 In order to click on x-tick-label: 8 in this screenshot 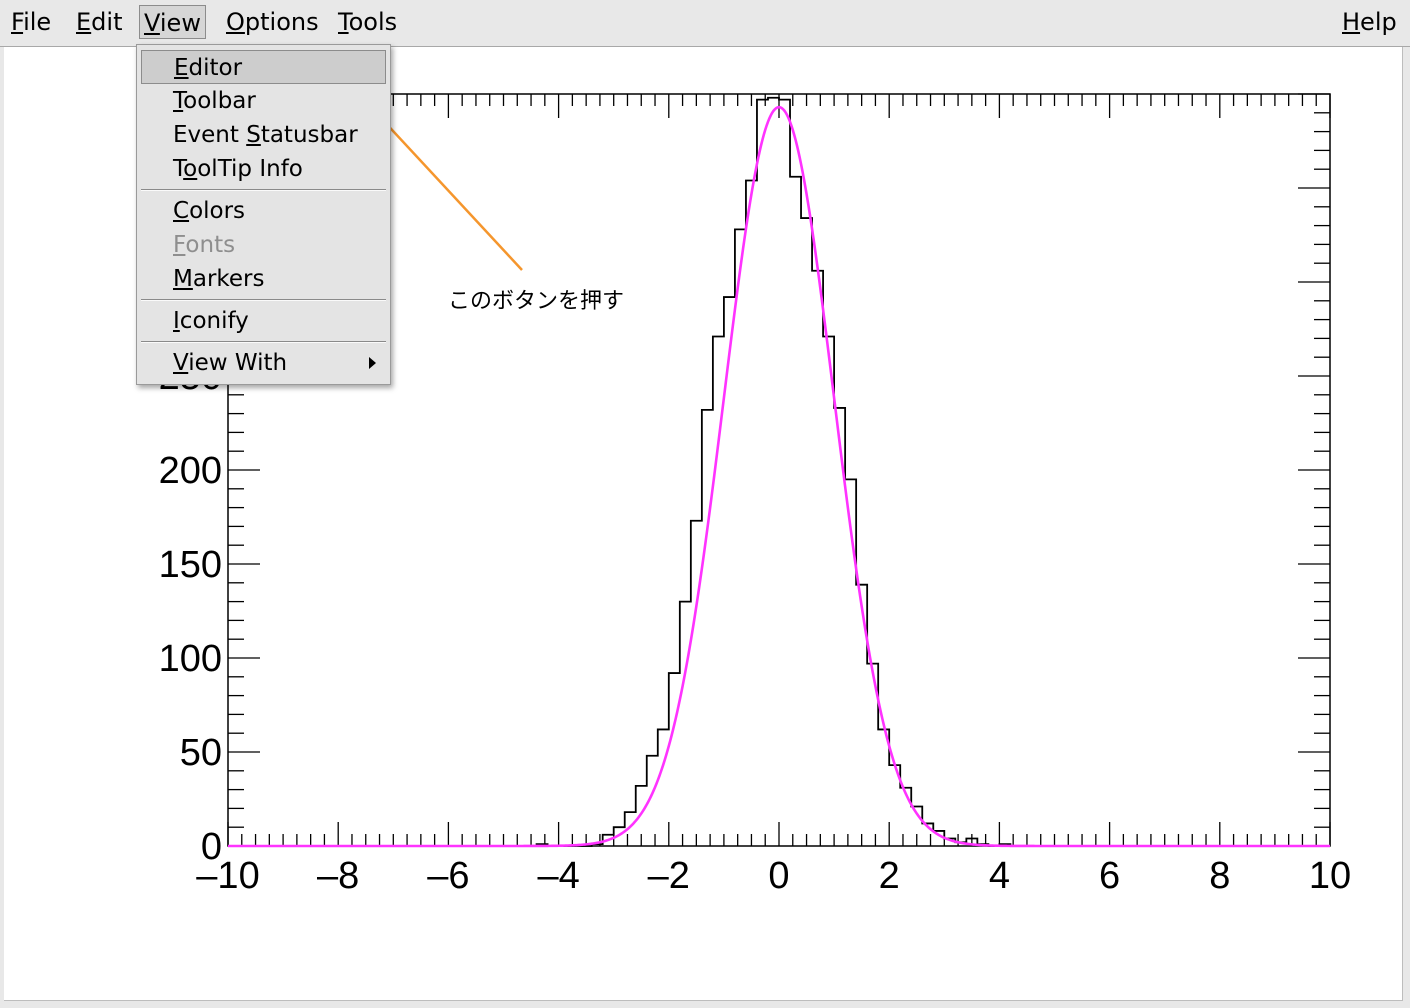, I will do `click(1219, 876)`.